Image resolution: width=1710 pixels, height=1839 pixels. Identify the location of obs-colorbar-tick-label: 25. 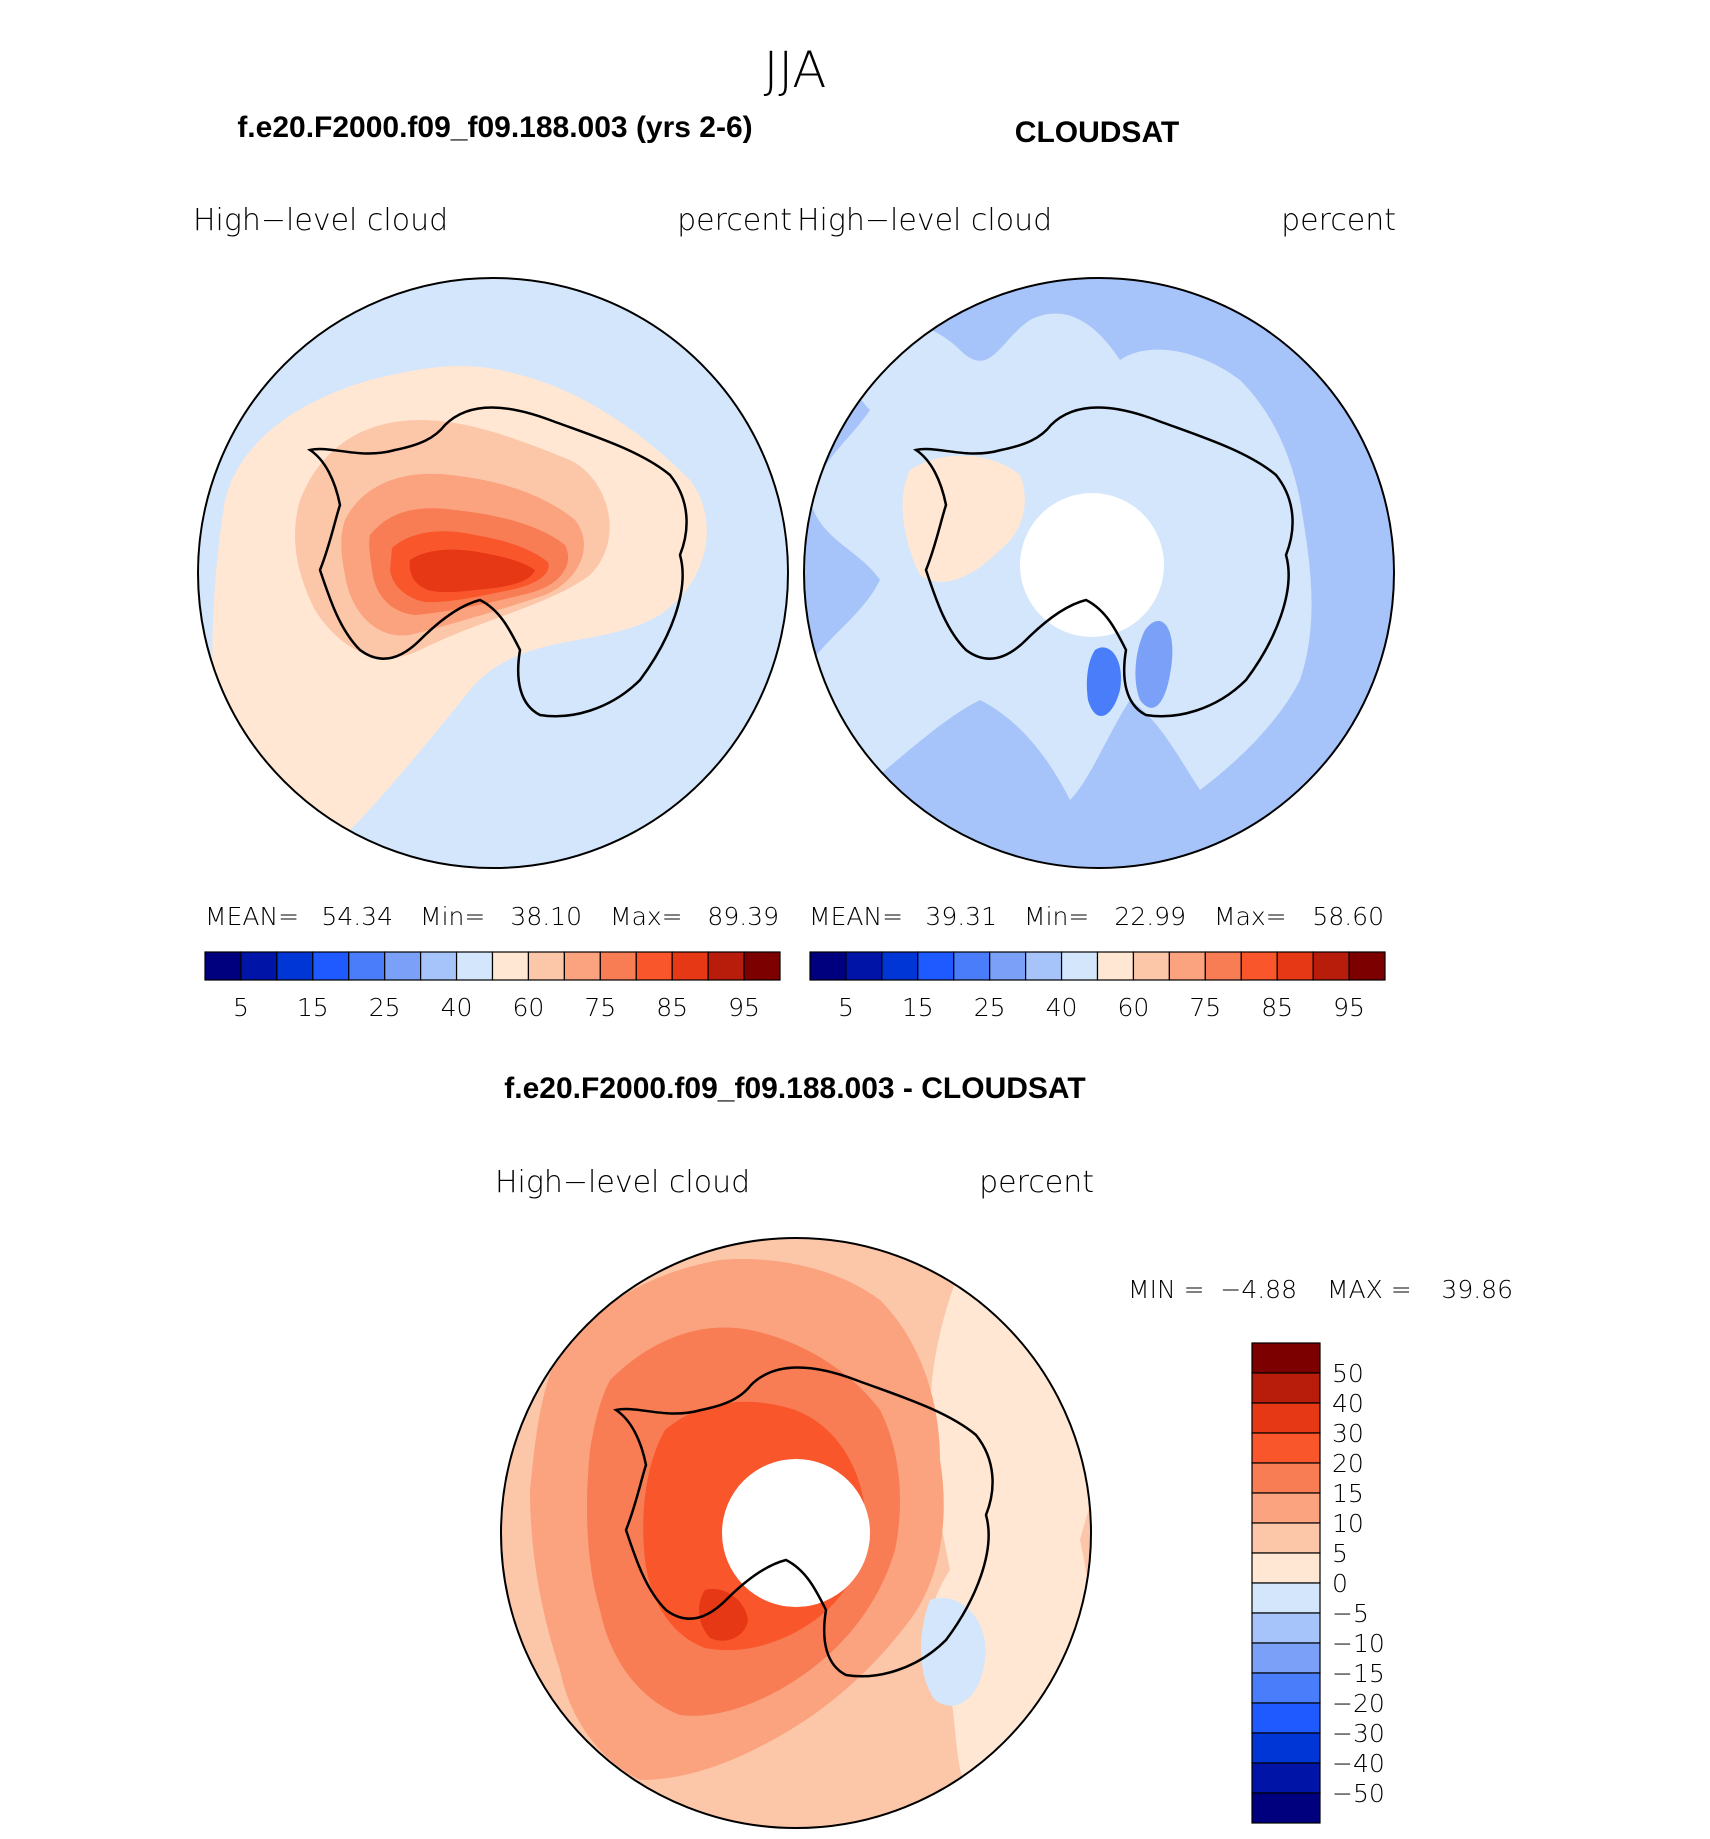
(990, 1007).